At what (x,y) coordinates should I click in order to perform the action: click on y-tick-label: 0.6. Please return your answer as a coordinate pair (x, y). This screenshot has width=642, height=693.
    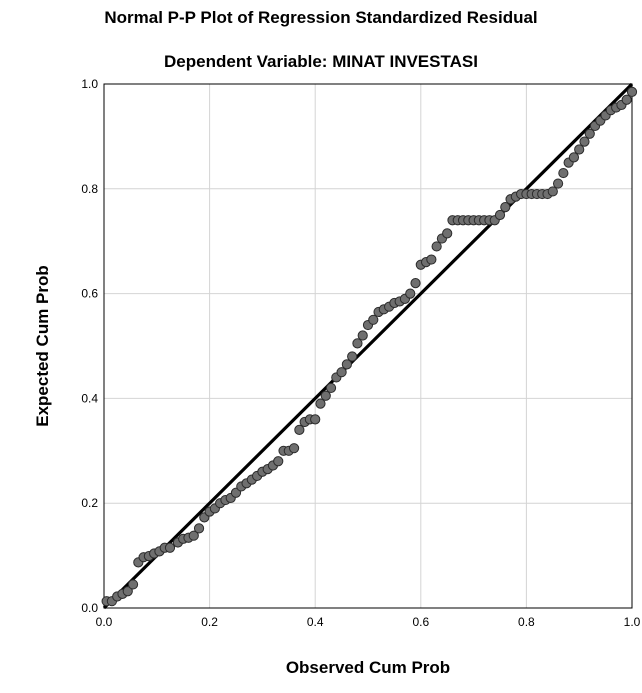
    Looking at the image, I should click on (89, 294).